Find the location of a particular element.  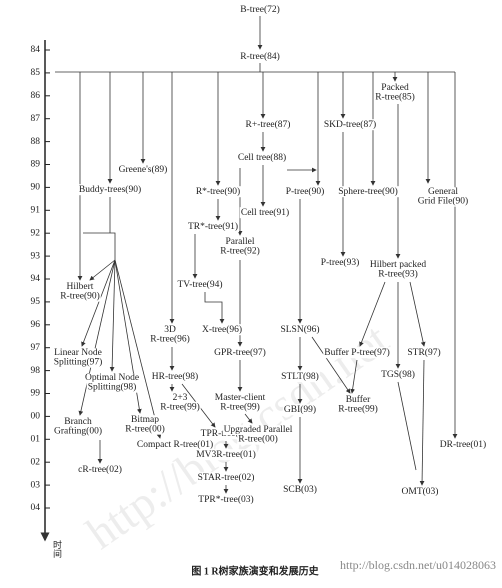

node-label: Buffer is located at coordinates (358, 399).